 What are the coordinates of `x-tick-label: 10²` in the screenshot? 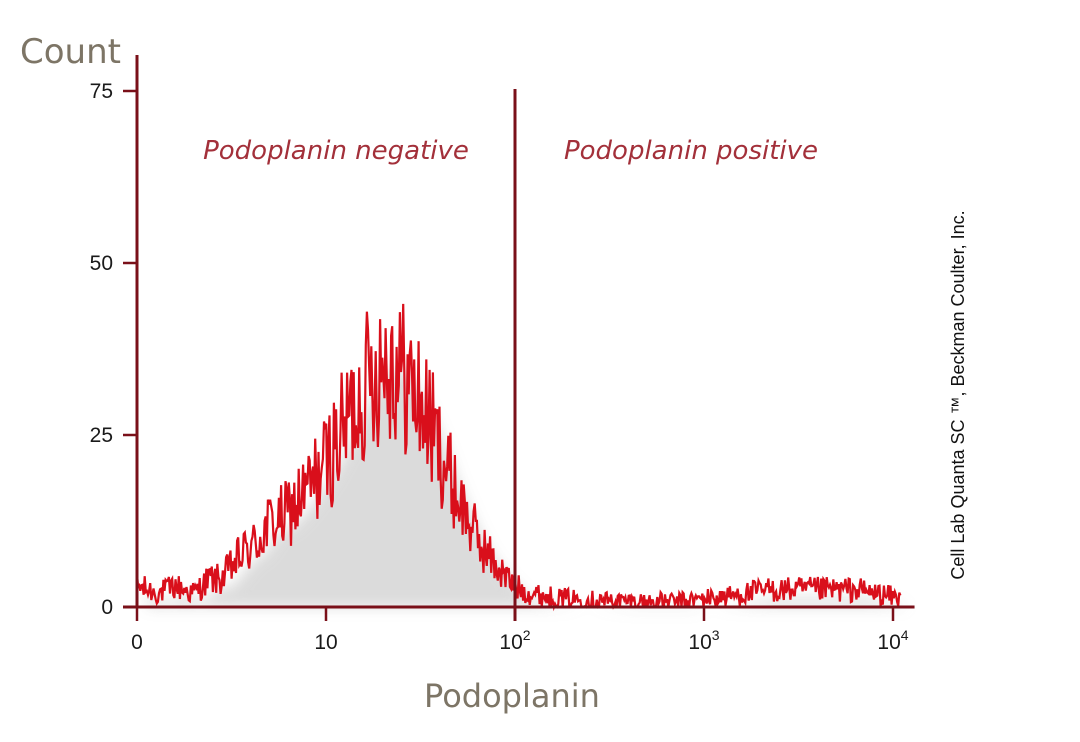 It's located at (514, 640).